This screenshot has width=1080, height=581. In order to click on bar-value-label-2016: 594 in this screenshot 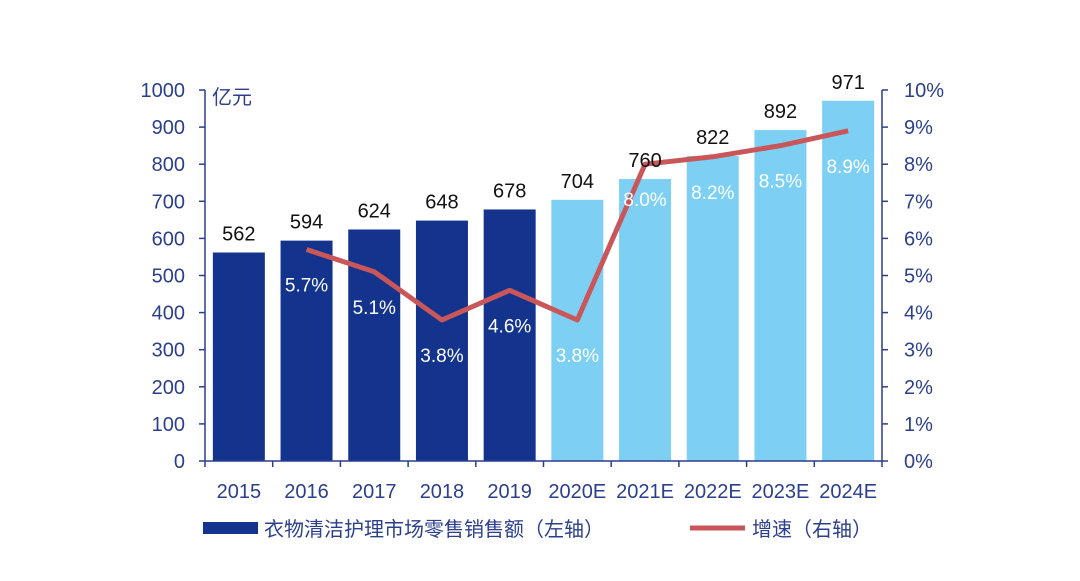, I will do `click(306, 223)`.